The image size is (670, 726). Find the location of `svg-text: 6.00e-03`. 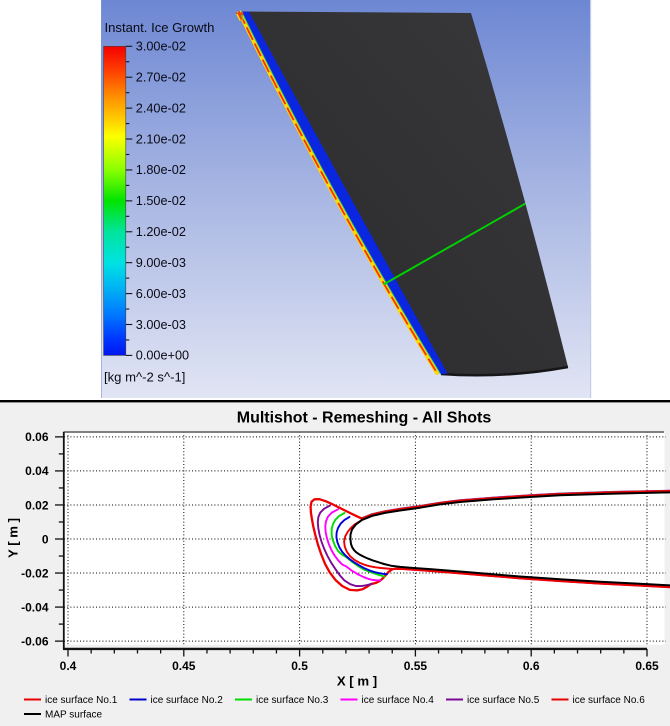

svg-text: 6.00e-03 is located at coordinates (161, 294).